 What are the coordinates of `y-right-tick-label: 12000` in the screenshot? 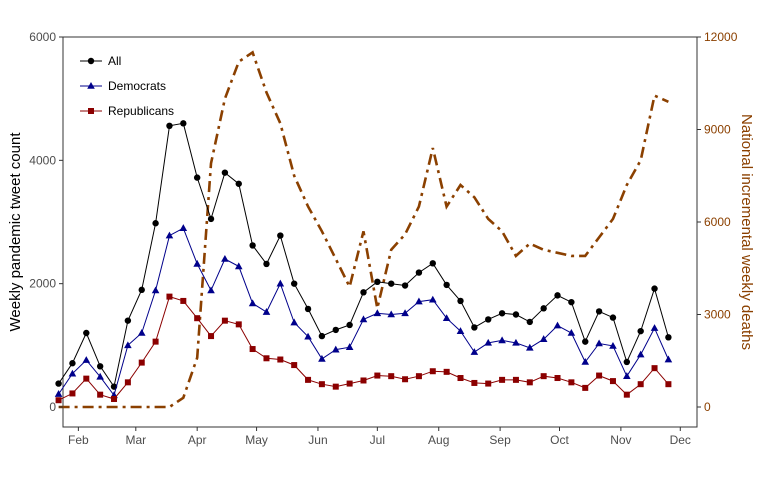 It's located at (721, 37).